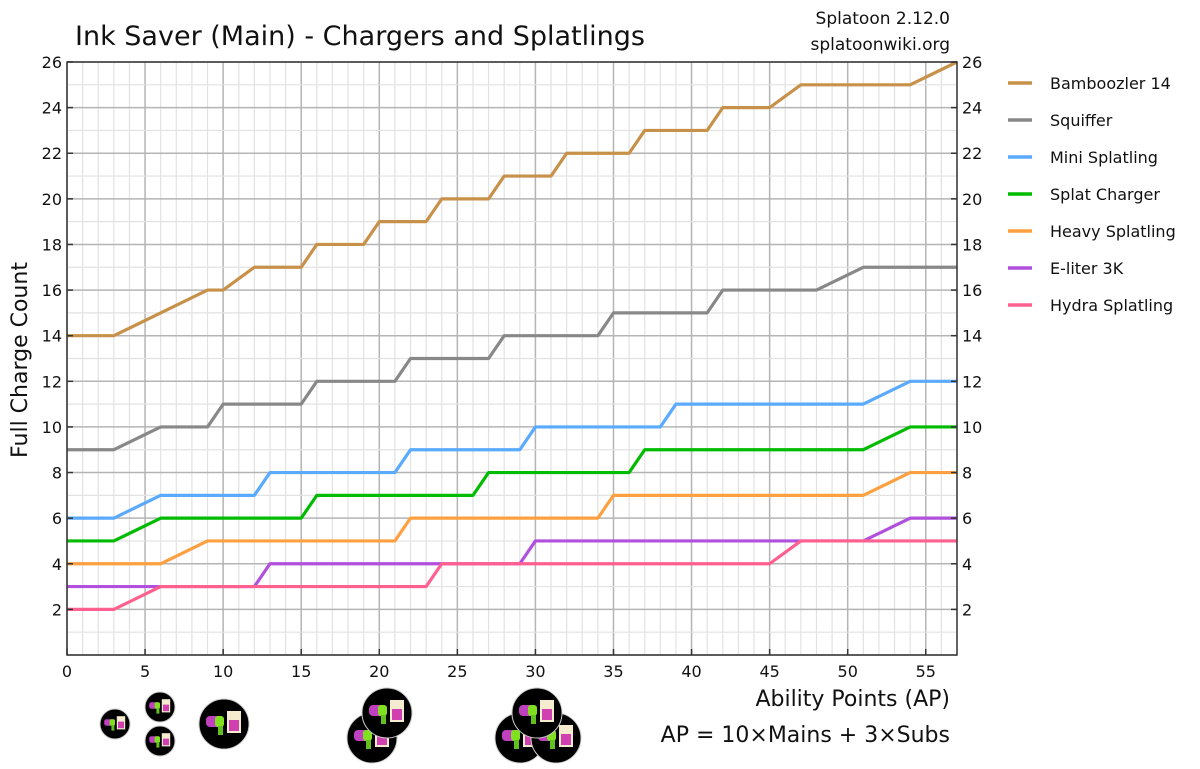 This screenshot has width=1200, height=769. Describe the element at coordinates (852, 699) in the screenshot. I see `x-axis-label: Ability Points (AP)` at that location.